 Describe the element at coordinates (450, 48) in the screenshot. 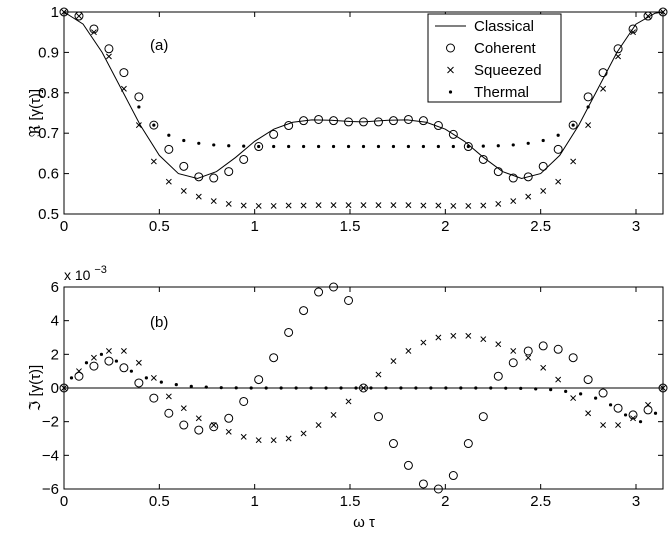

I see `legend-swatch-coherent` at that location.